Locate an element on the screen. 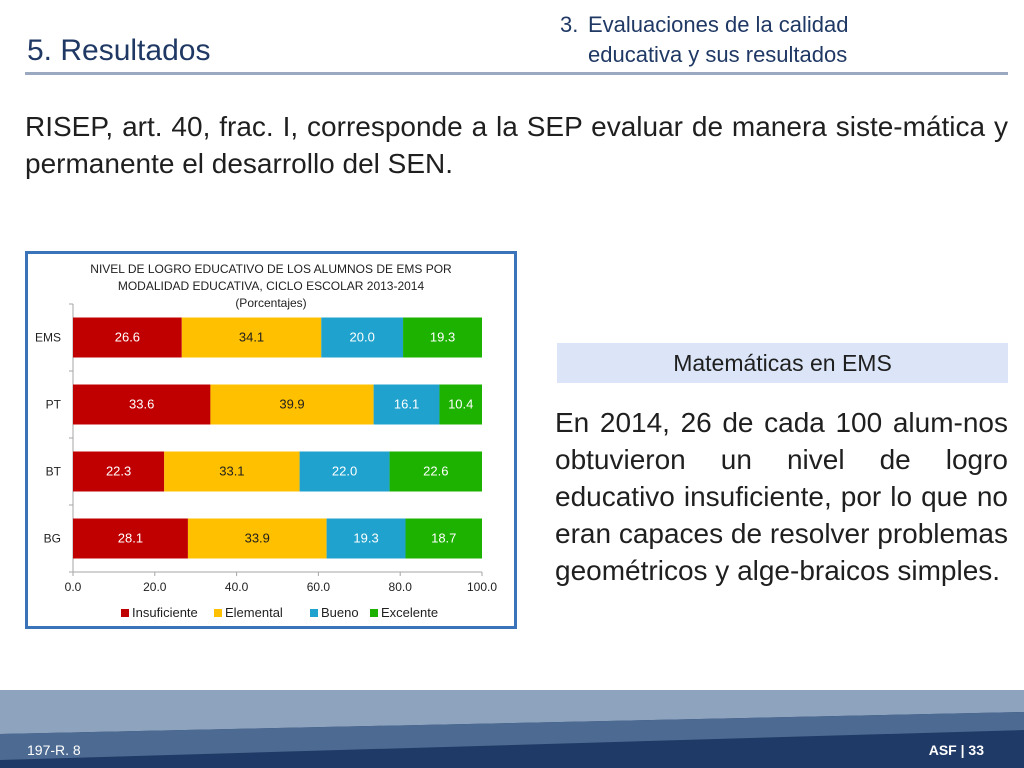  data-label: 10.4 is located at coordinates (460, 404).